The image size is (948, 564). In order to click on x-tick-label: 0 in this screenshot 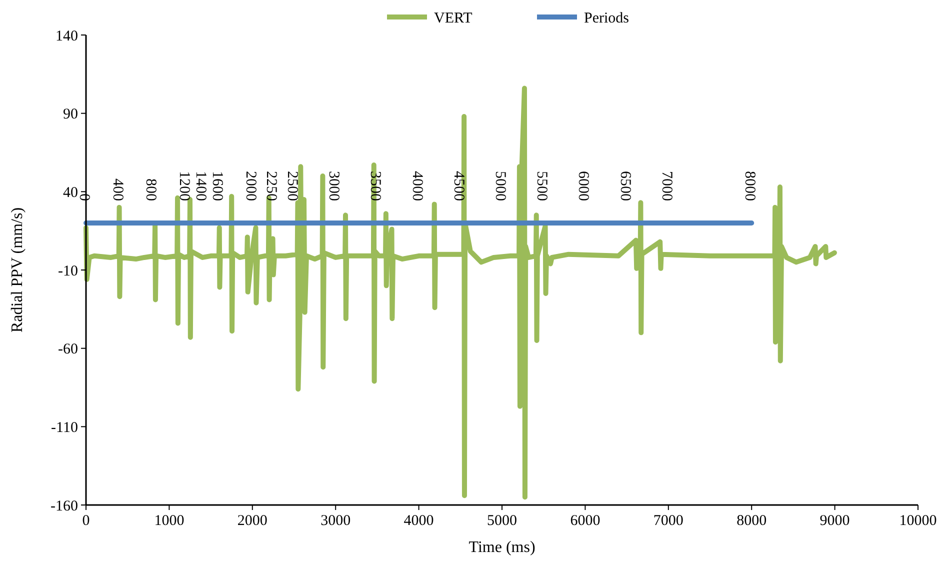, I will do `click(86, 521)`.